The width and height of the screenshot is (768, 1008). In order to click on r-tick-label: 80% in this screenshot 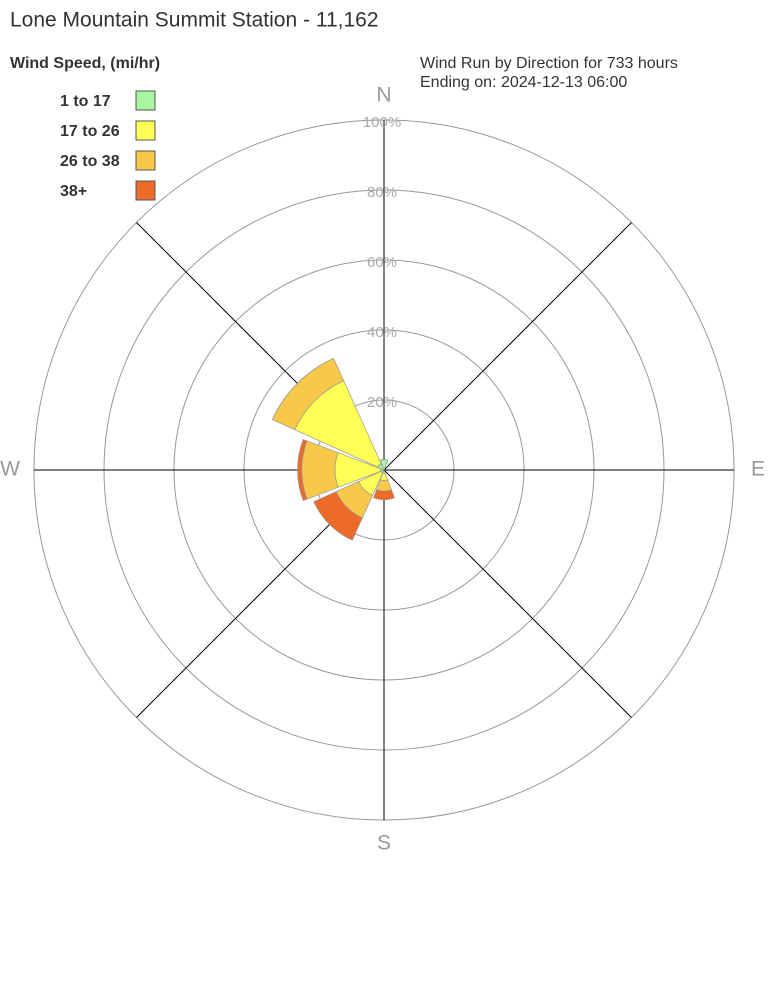, I will do `click(382, 192)`.